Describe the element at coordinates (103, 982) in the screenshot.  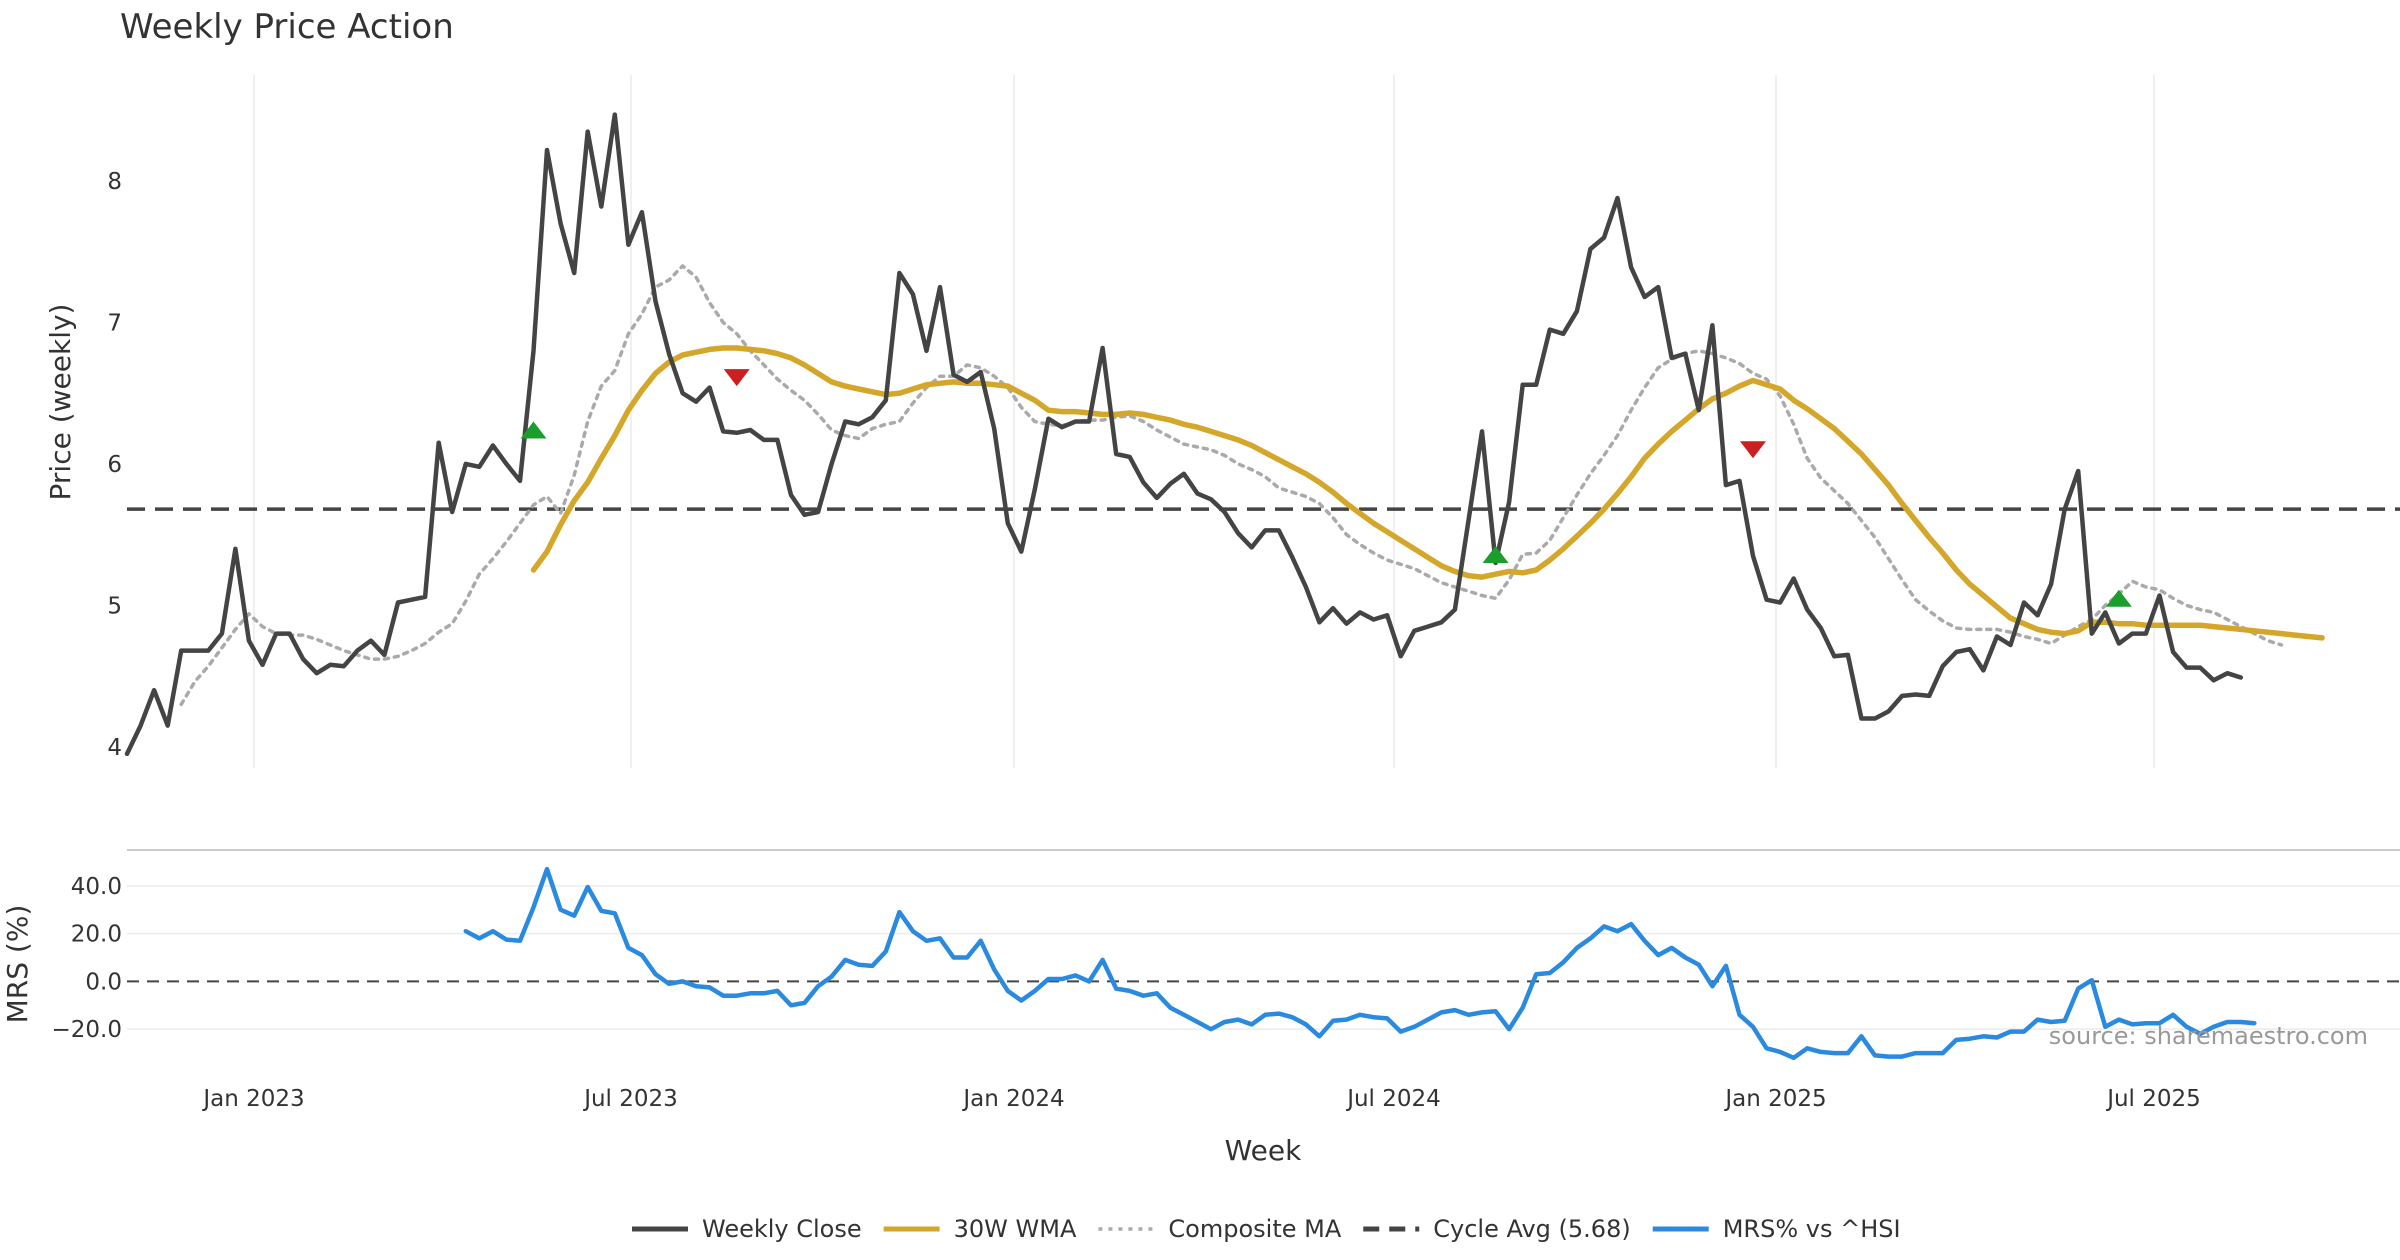
I see `mrs-y-tick-label: 0.0` at that location.